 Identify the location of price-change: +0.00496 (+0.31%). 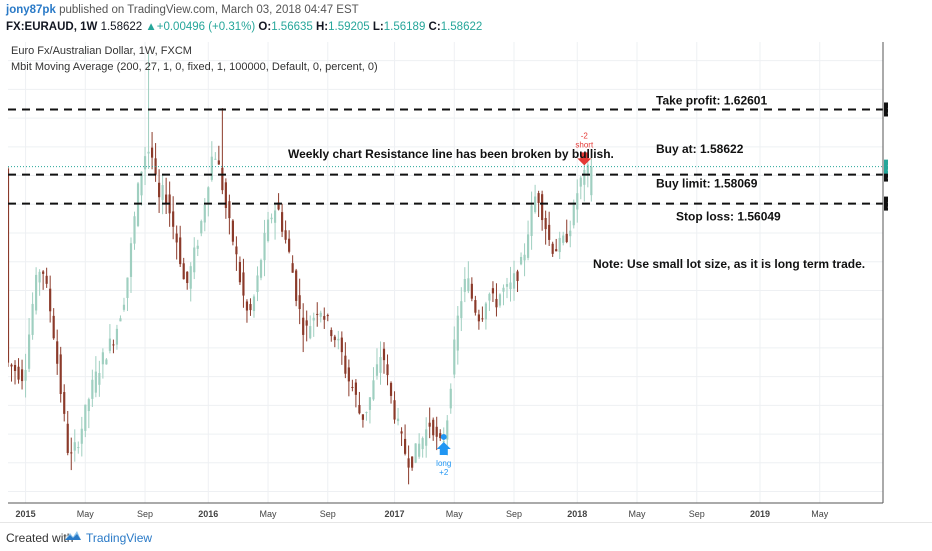
(206, 27).